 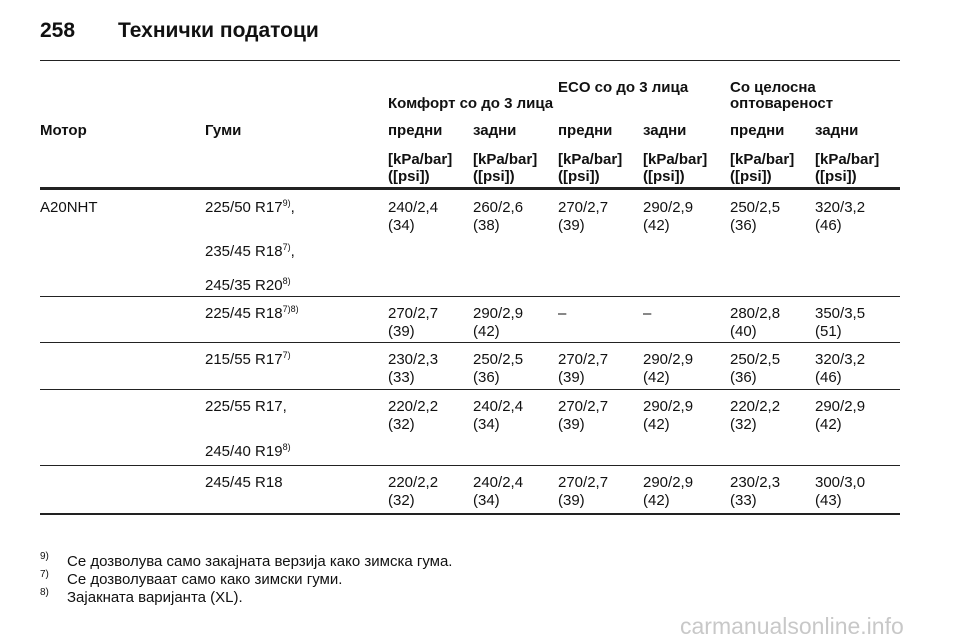 What do you see at coordinates (773, 87) in the screenshot?
I see `group-header: Со целосна` at bounding box center [773, 87].